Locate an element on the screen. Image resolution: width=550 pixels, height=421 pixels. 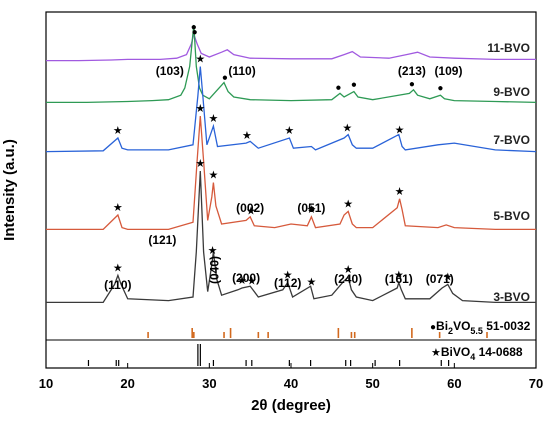
hkl-label-1-1: (051) is located at coordinates (311, 208).